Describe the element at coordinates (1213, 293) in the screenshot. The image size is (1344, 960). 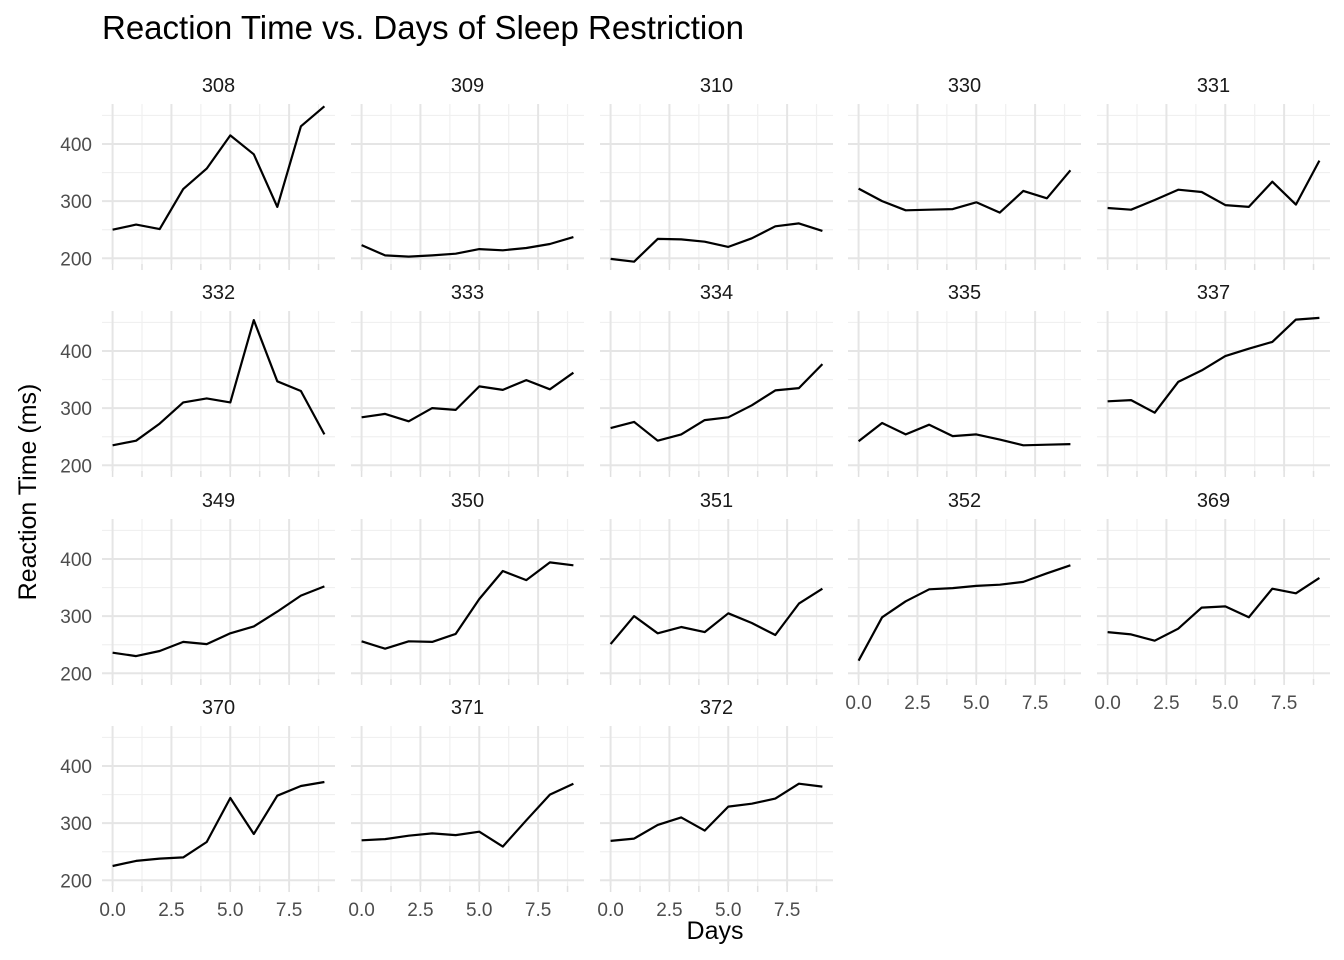
I see `strip-label-337: 337` at that location.